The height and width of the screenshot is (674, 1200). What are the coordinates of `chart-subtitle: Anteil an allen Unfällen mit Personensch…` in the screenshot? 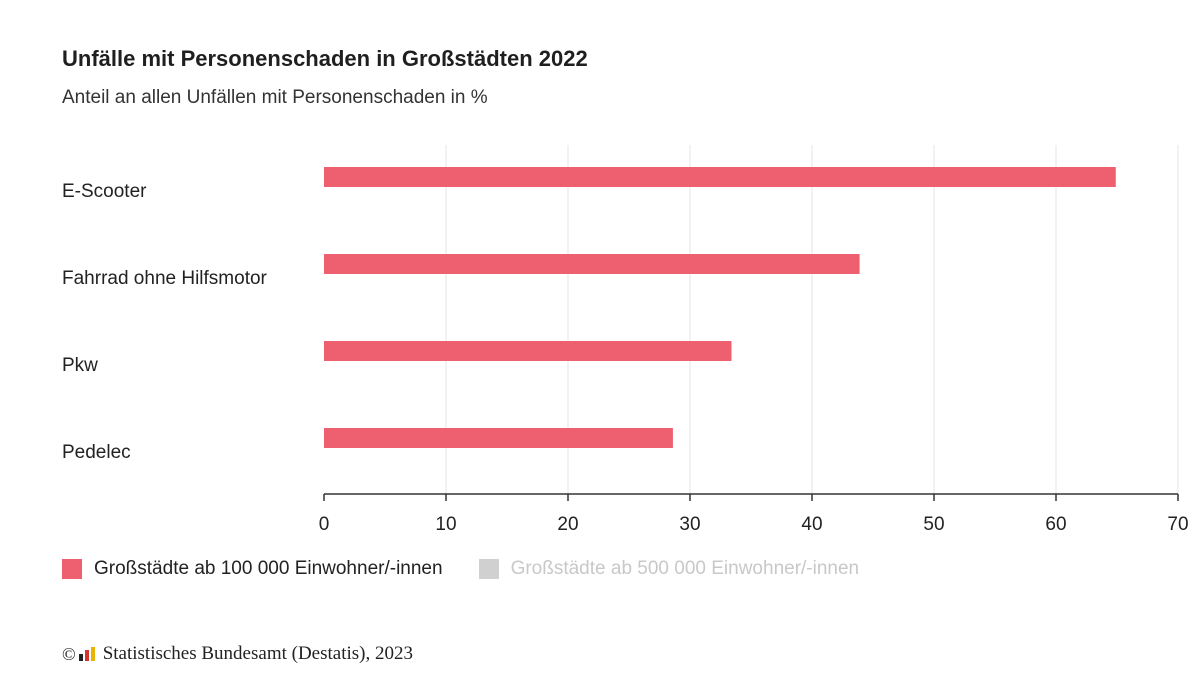 It's located at (275, 97).